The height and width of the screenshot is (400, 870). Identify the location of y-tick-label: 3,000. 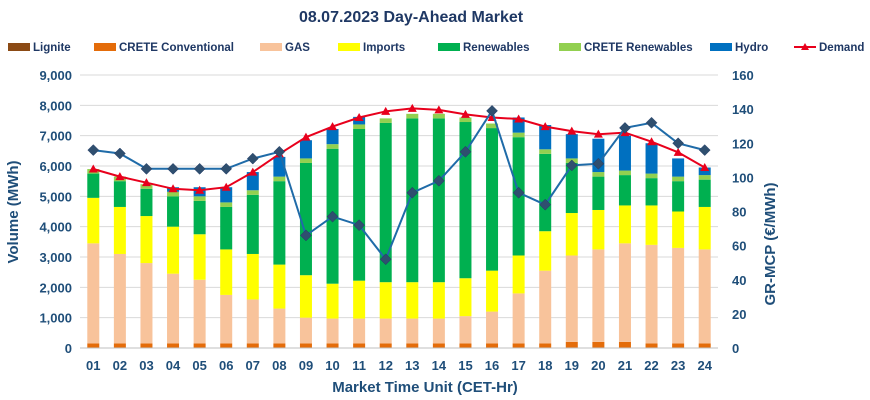
(55, 257).